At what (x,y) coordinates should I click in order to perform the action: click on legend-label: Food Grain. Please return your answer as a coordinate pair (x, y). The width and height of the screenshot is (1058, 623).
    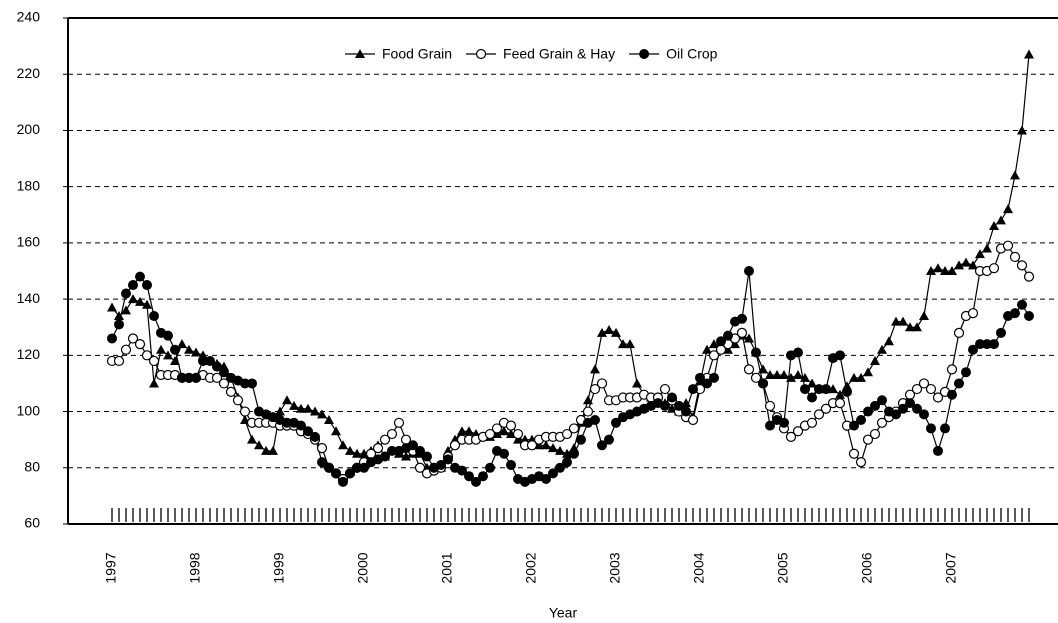
    Looking at the image, I should click on (417, 54).